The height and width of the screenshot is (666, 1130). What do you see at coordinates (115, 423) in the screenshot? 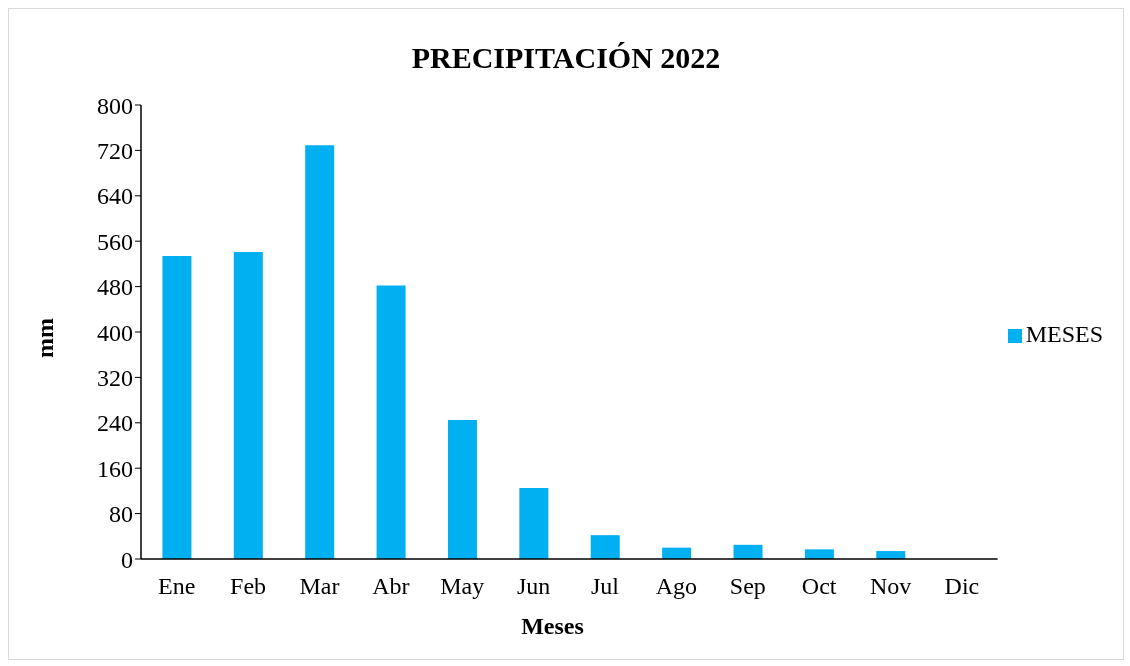
I see `y-tick-label: 240` at bounding box center [115, 423].